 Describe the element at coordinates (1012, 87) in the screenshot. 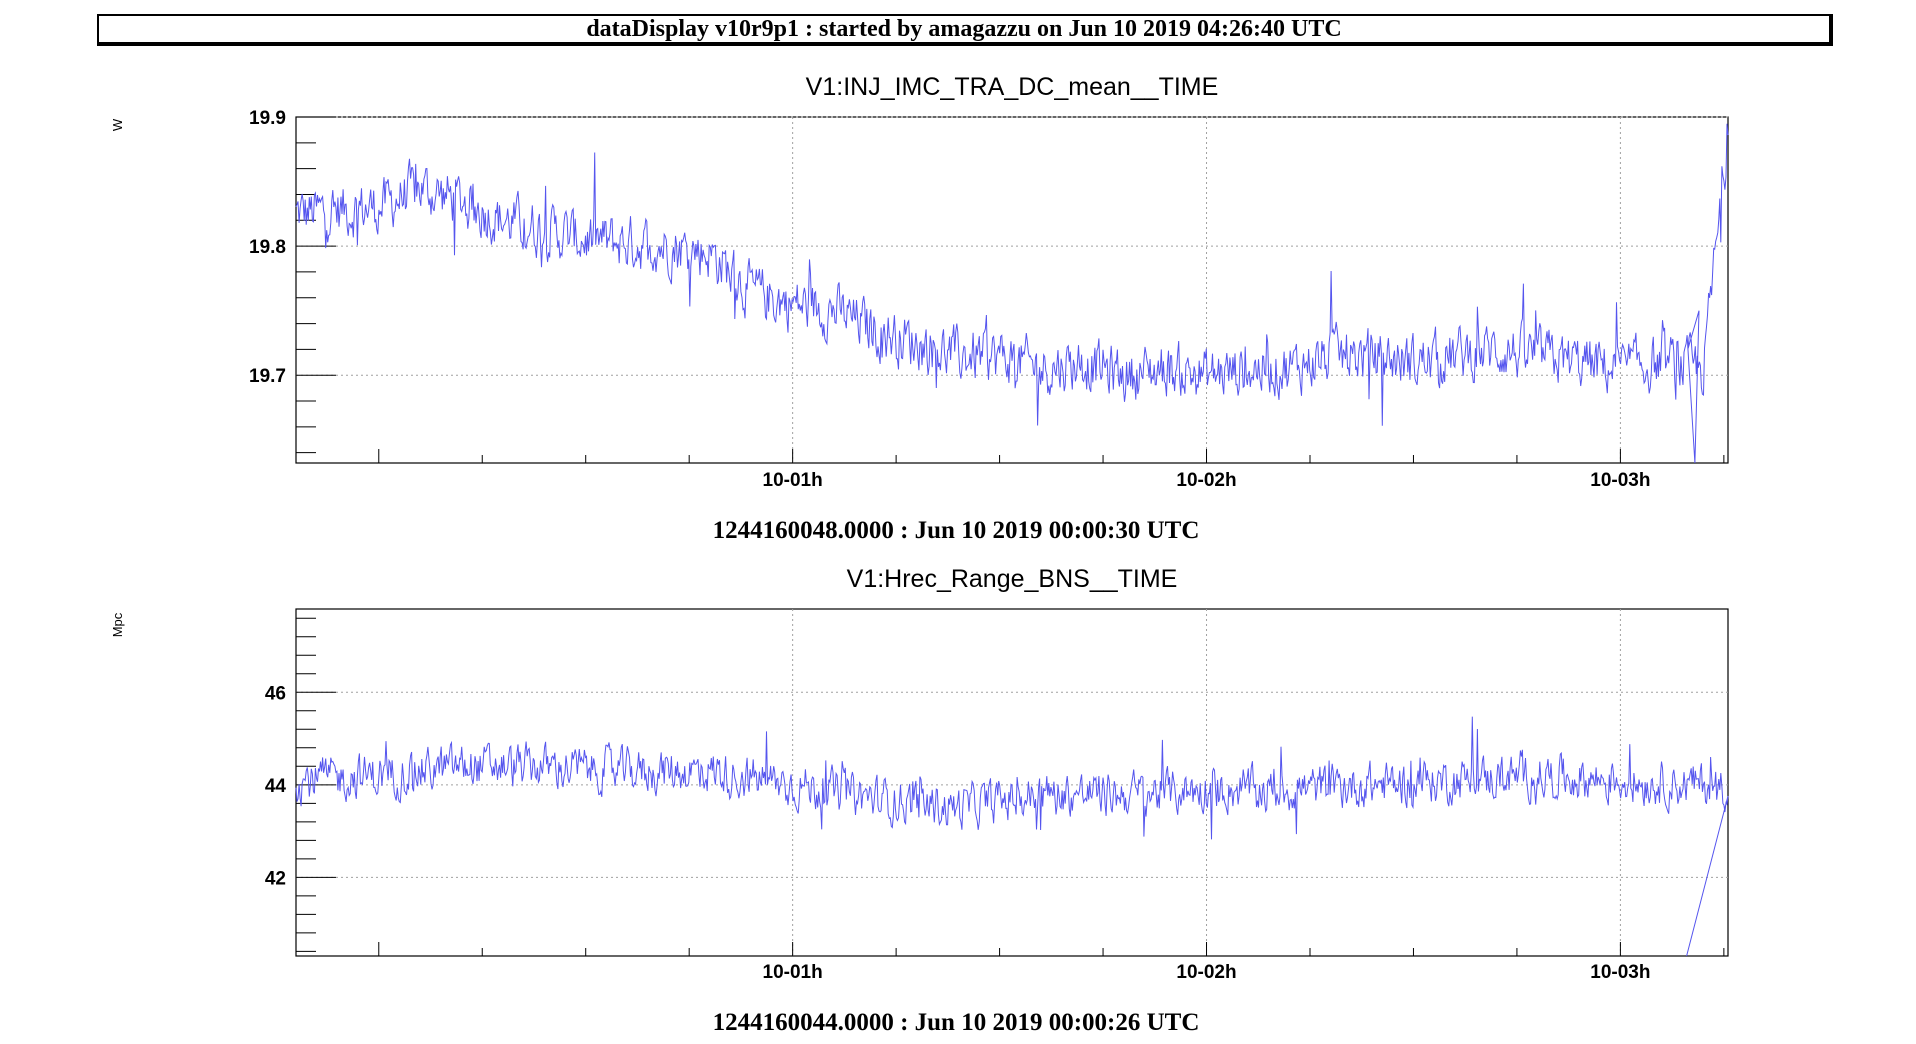

I see `plot-title: V1:INJ_IMC_TRA_DC_mean__TIME` at that location.